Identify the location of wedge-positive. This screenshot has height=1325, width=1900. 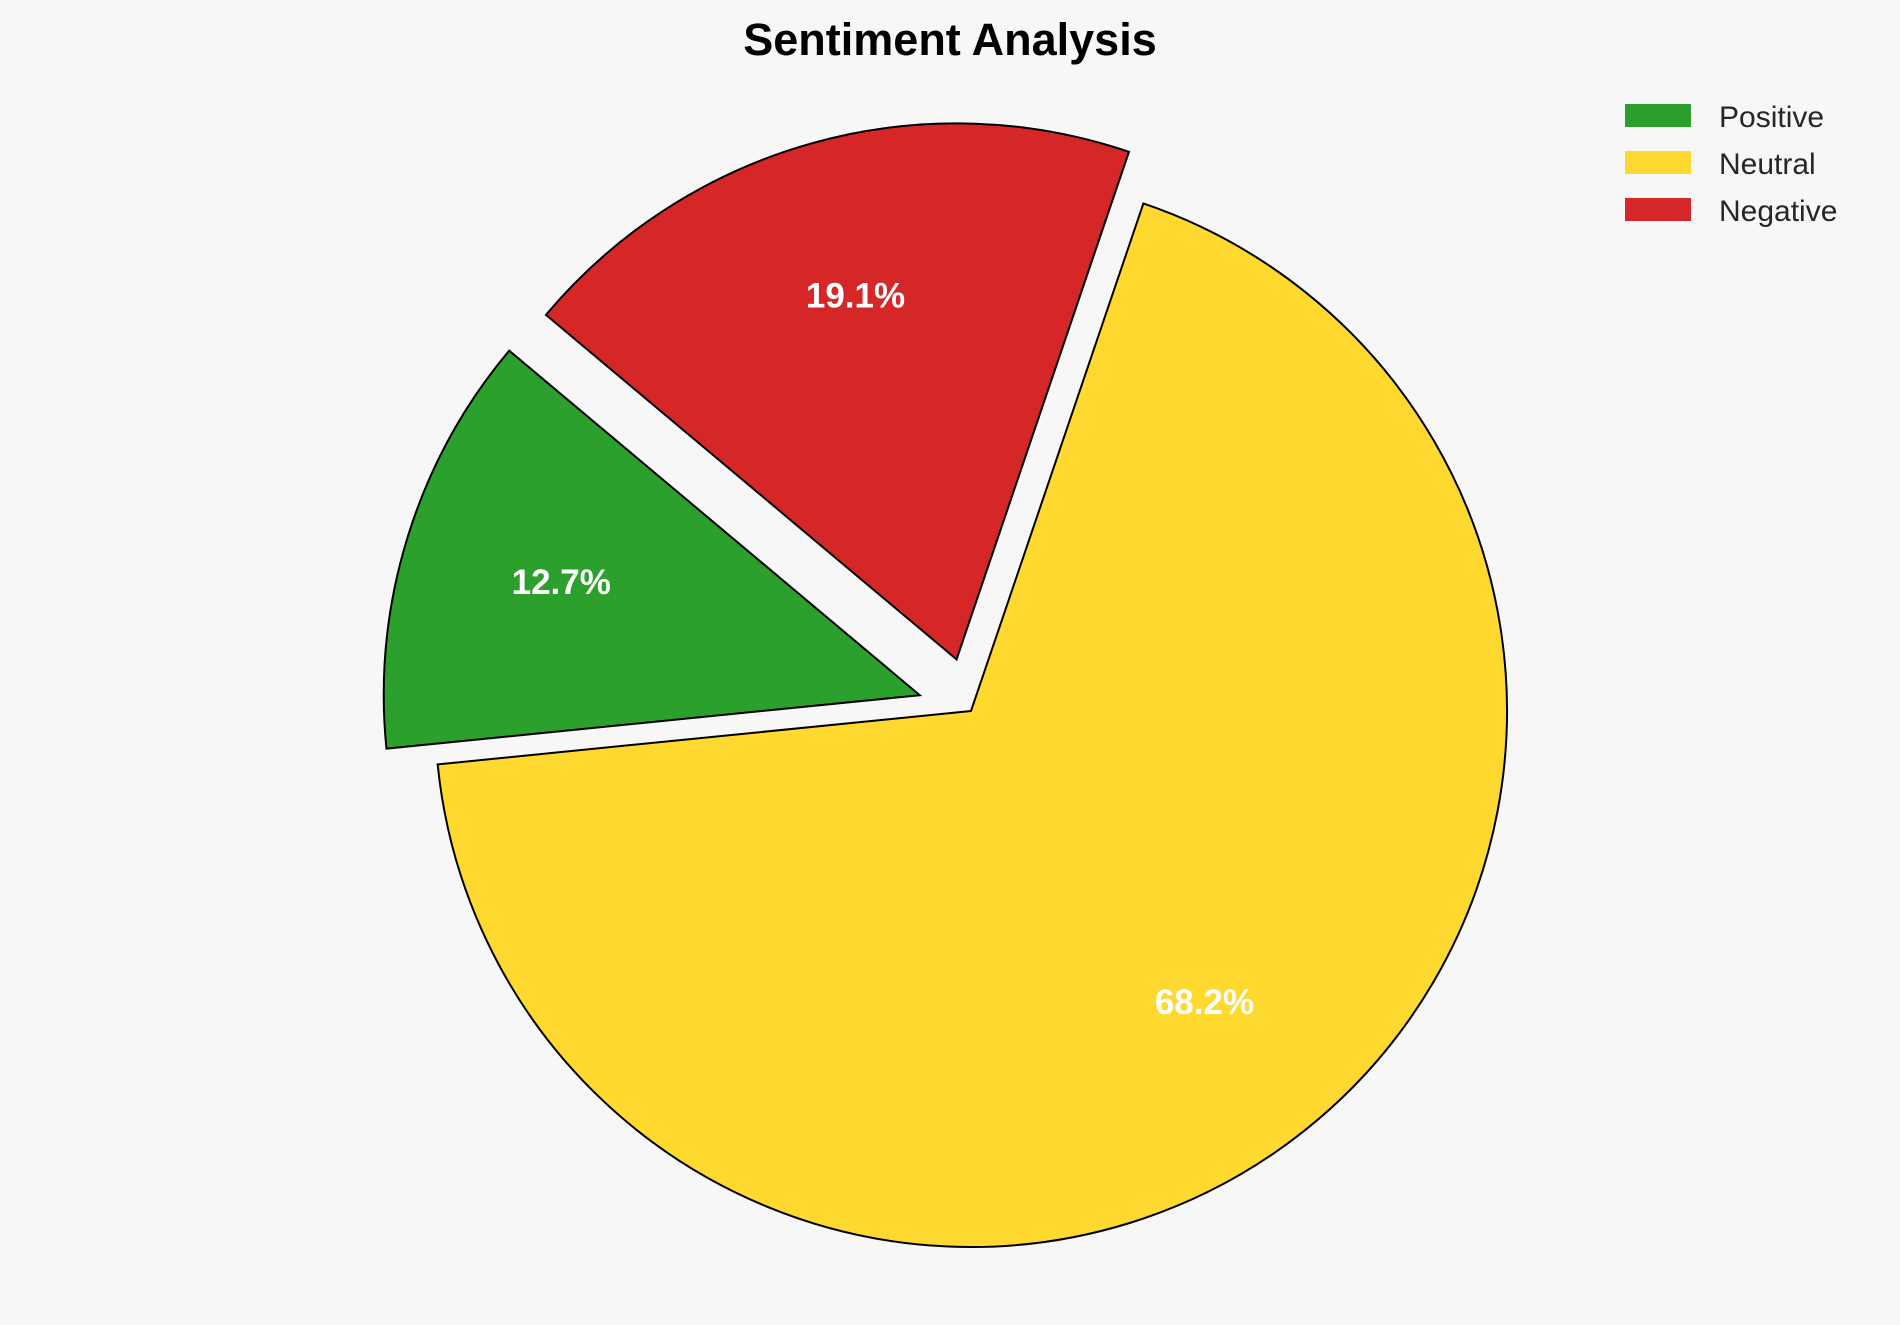
(652, 549).